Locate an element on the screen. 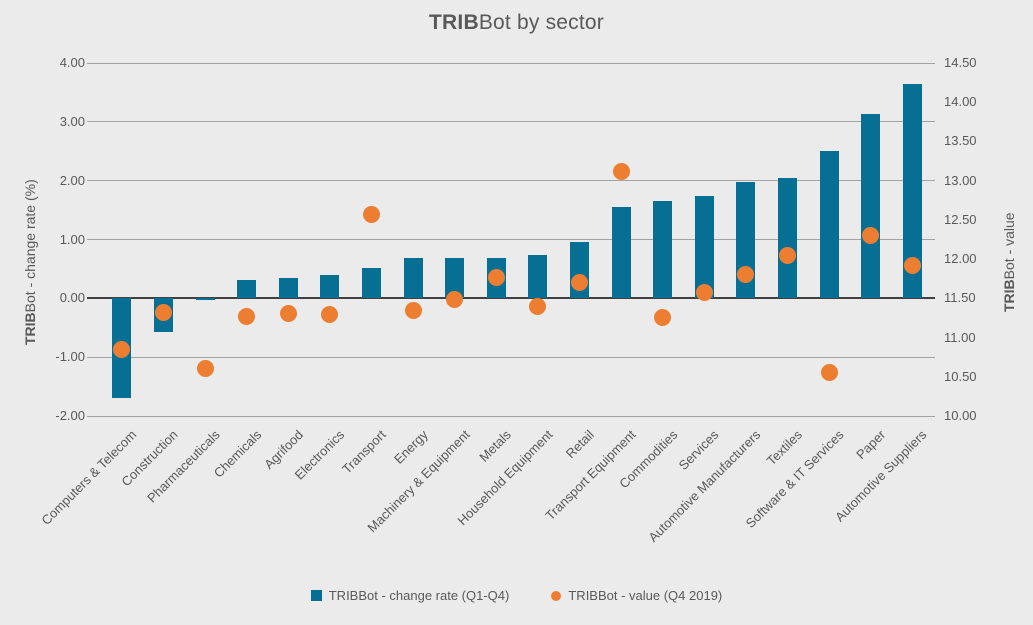  right-axis-title-bold: TRIB is located at coordinates (1009, 295).